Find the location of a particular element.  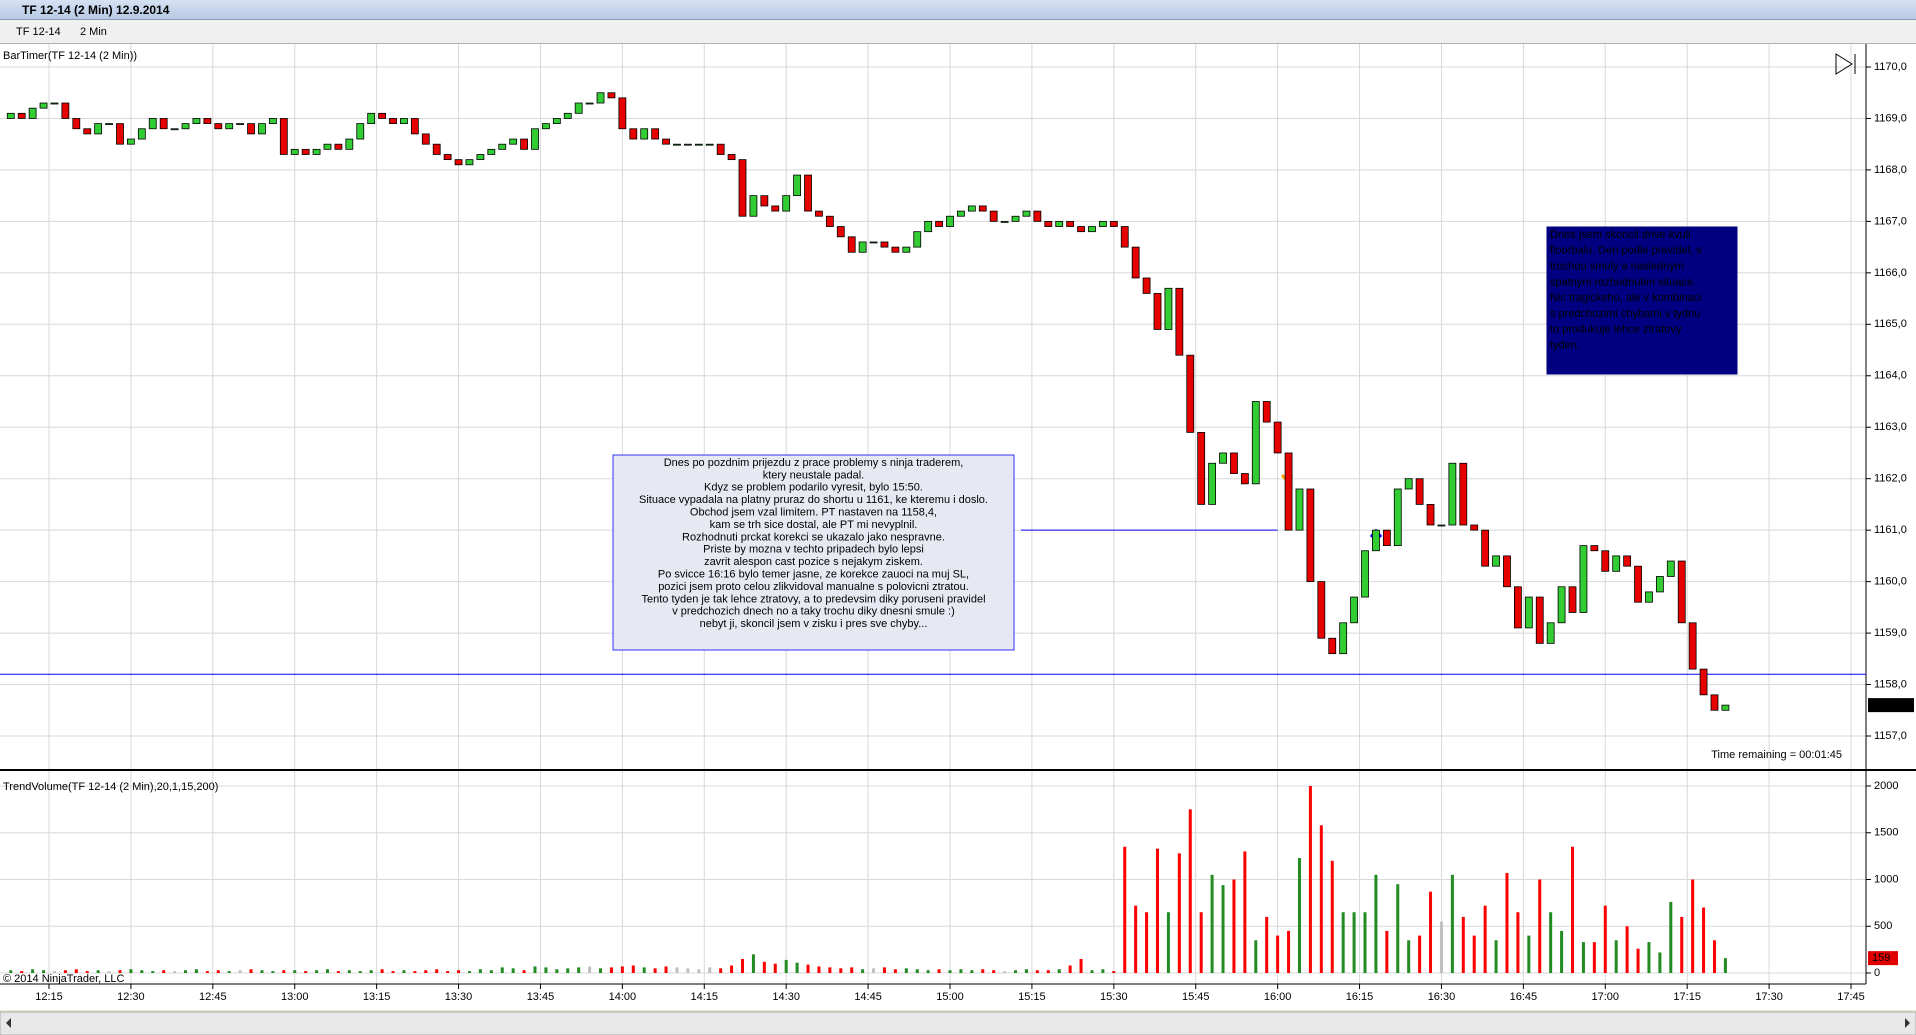

annotation-text: trochou smuly a naslednym is located at coordinates (1617, 267).